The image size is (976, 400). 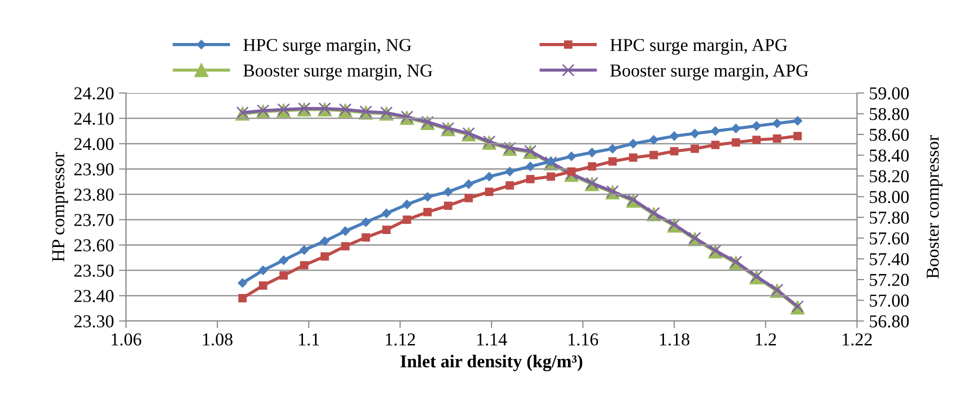 What do you see at coordinates (94, 270) in the screenshot?
I see `y-tick-label: 23.50` at bounding box center [94, 270].